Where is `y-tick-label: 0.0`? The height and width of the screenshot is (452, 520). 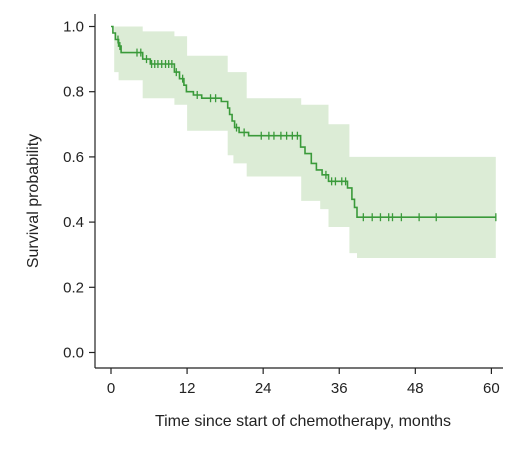
y-tick-label: 0.0 is located at coordinates (73, 353).